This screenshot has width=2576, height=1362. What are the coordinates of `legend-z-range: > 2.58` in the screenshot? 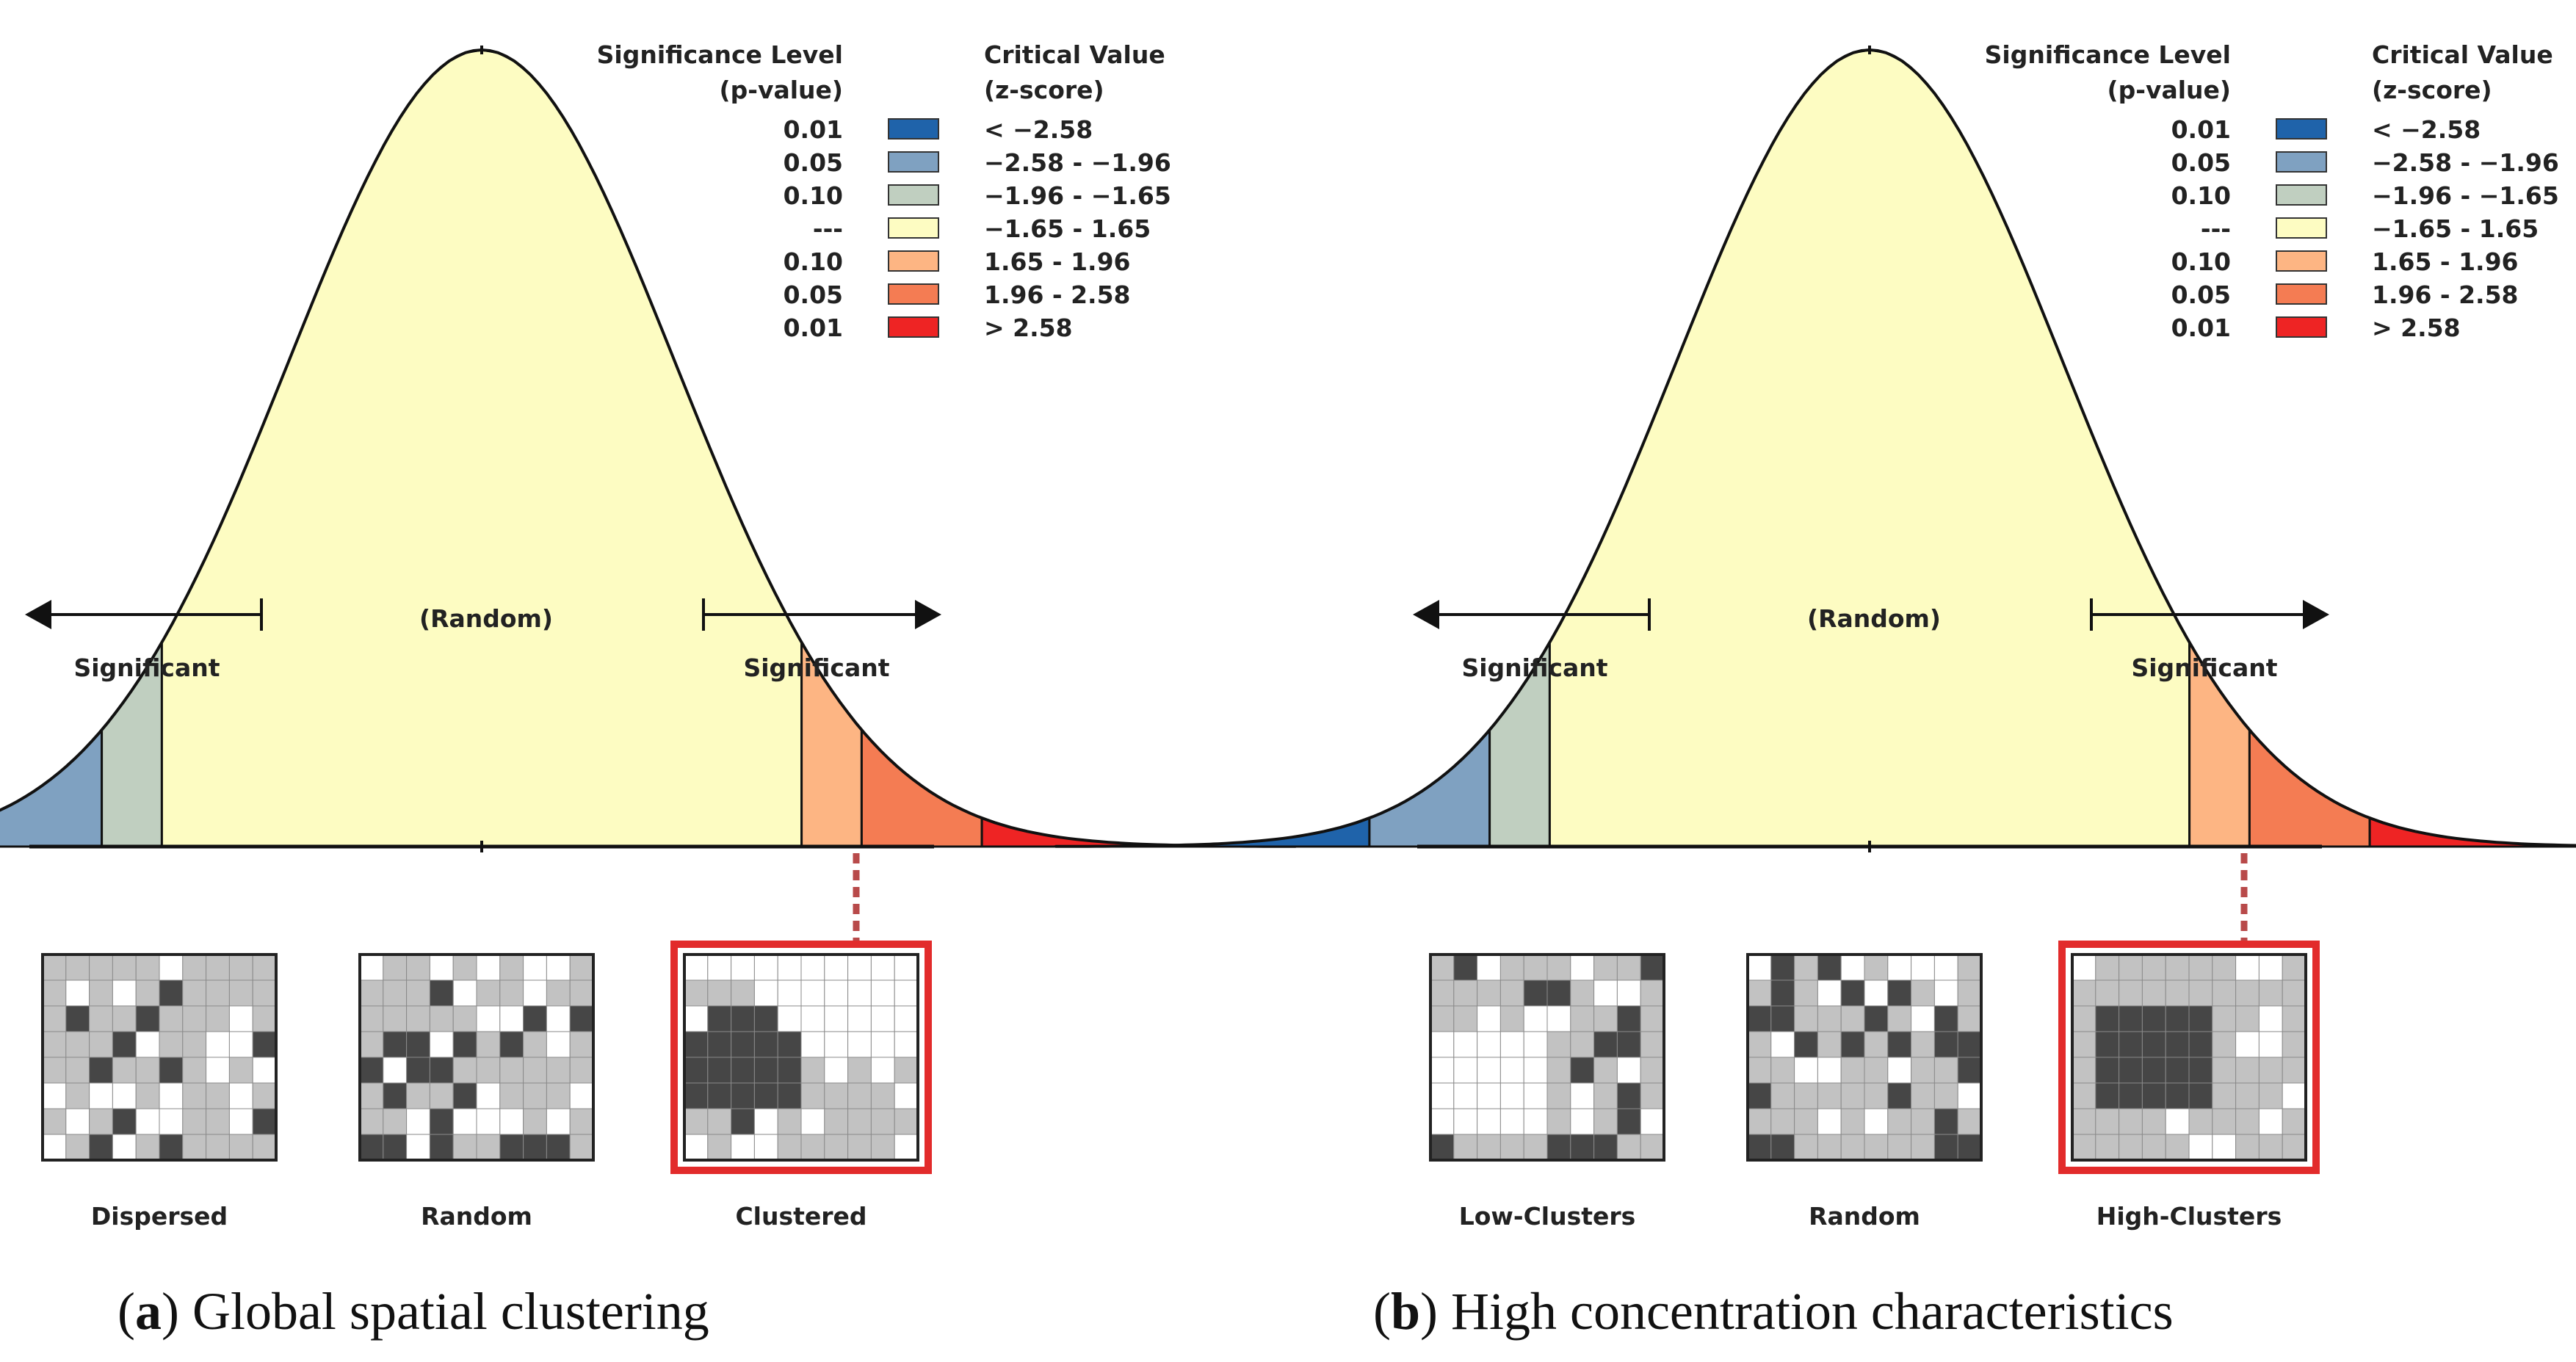 It's located at (2416, 328).